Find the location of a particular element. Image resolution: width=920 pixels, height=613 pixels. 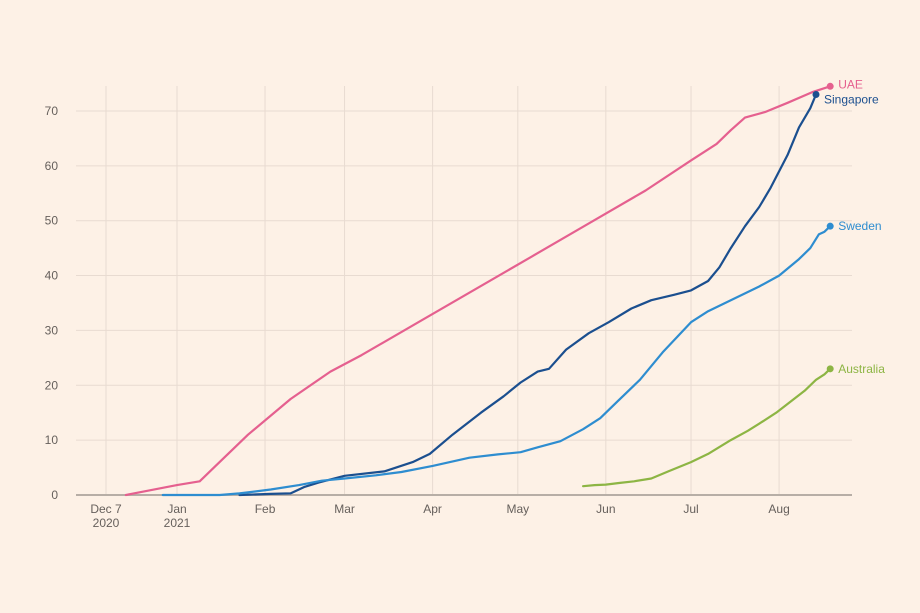

y-tick-label: 10 is located at coordinates (52, 440).